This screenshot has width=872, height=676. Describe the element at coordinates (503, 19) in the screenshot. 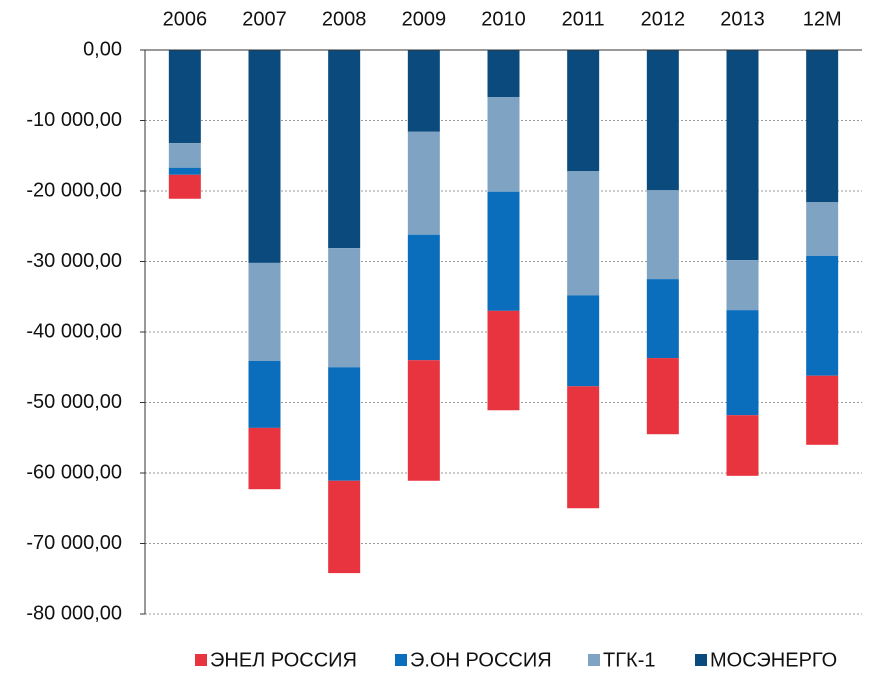

I see `x-tick-label: 2010` at that location.